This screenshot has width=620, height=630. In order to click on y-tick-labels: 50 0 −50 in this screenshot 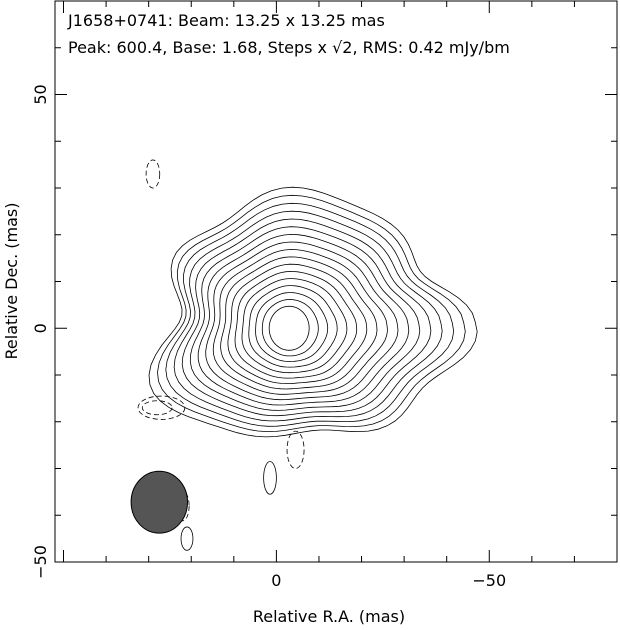, I will do `click(40, 331)`.